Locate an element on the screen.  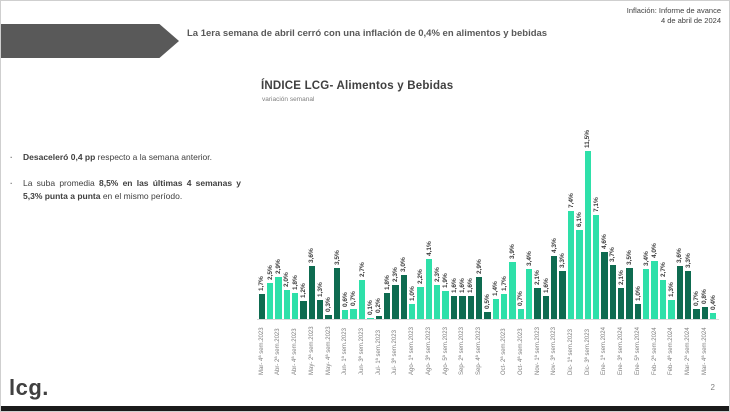
bar-value-label: 3,6% is located at coordinates (312, 256).